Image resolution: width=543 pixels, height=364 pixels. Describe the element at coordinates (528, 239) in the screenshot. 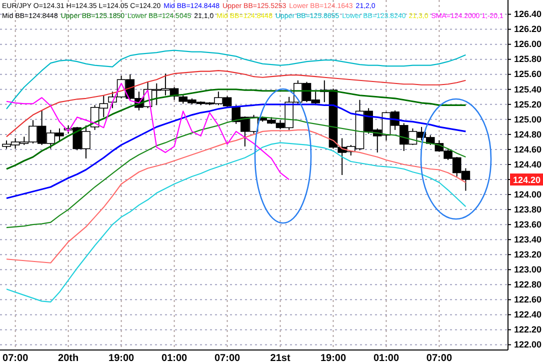

I see `y-tick-label: 123.40` at that location.